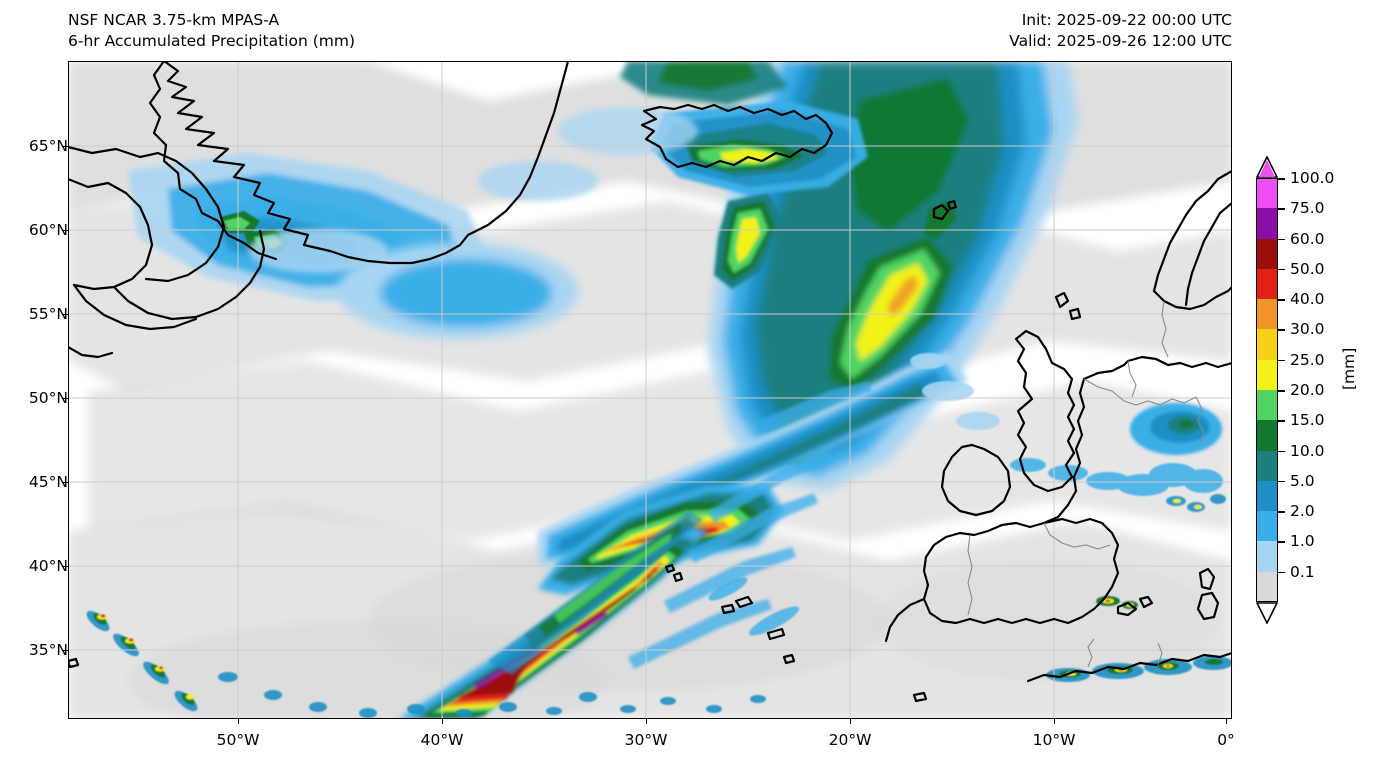  Describe the element at coordinates (1054, 740) in the screenshot. I see `xtick-label: 10°W` at that location.